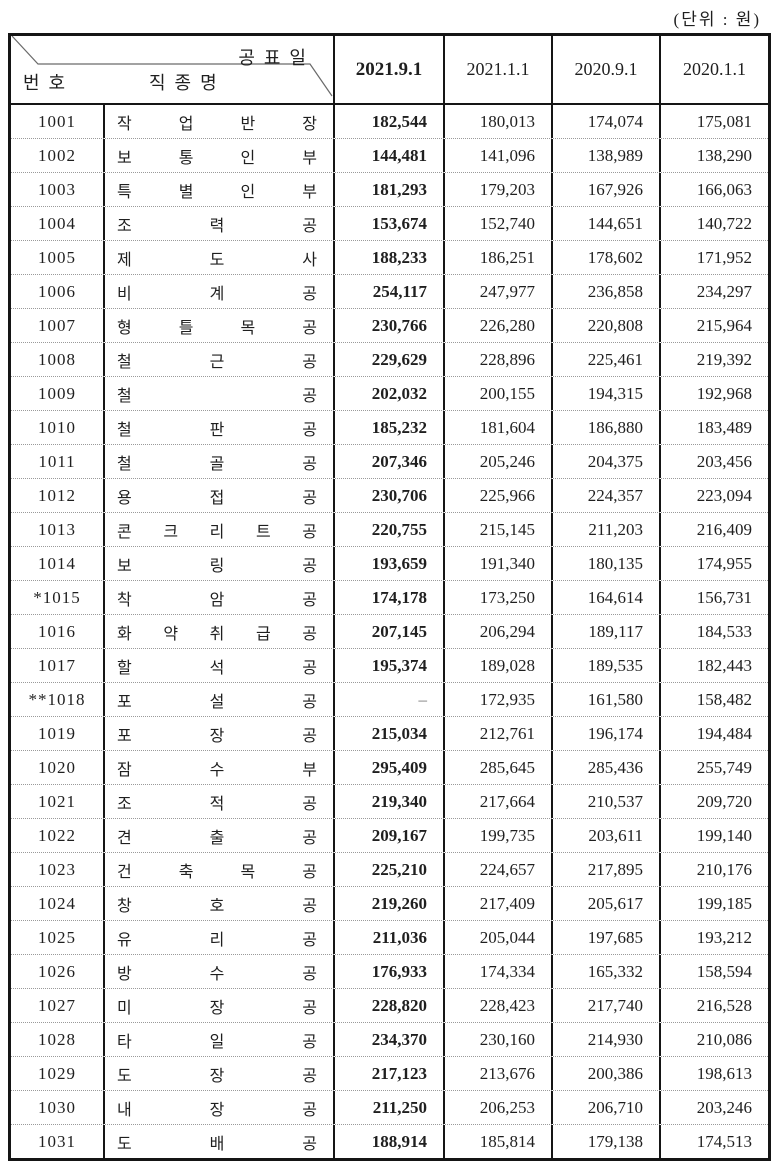  What do you see at coordinates (605, 121) in the screenshot?
I see `wage-cell-2020-9-1: 174,074` at bounding box center [605, 121].